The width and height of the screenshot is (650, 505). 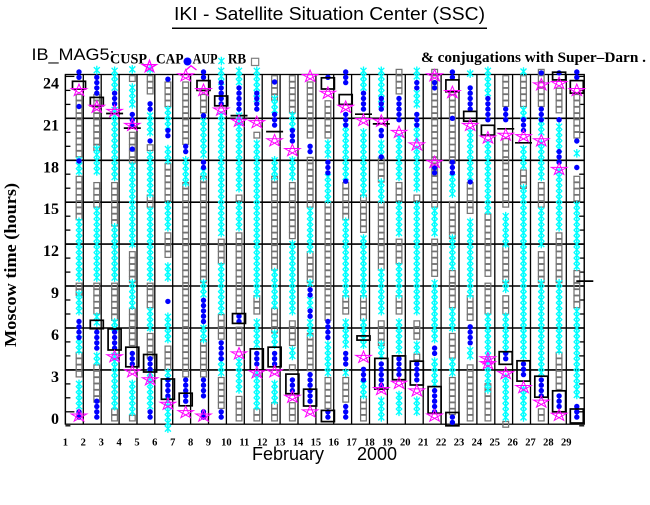 I want to click on svg-text: 25, so click(x=495, y=443).